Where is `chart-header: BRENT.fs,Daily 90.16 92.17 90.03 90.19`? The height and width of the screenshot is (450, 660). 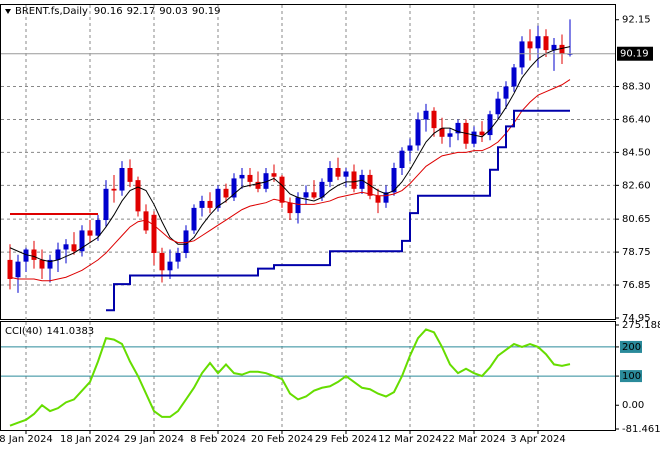
chart-header: BRENT.fs,Daily 90.16 92.17 90.03 90.19 is located at coordinates (117, 11).